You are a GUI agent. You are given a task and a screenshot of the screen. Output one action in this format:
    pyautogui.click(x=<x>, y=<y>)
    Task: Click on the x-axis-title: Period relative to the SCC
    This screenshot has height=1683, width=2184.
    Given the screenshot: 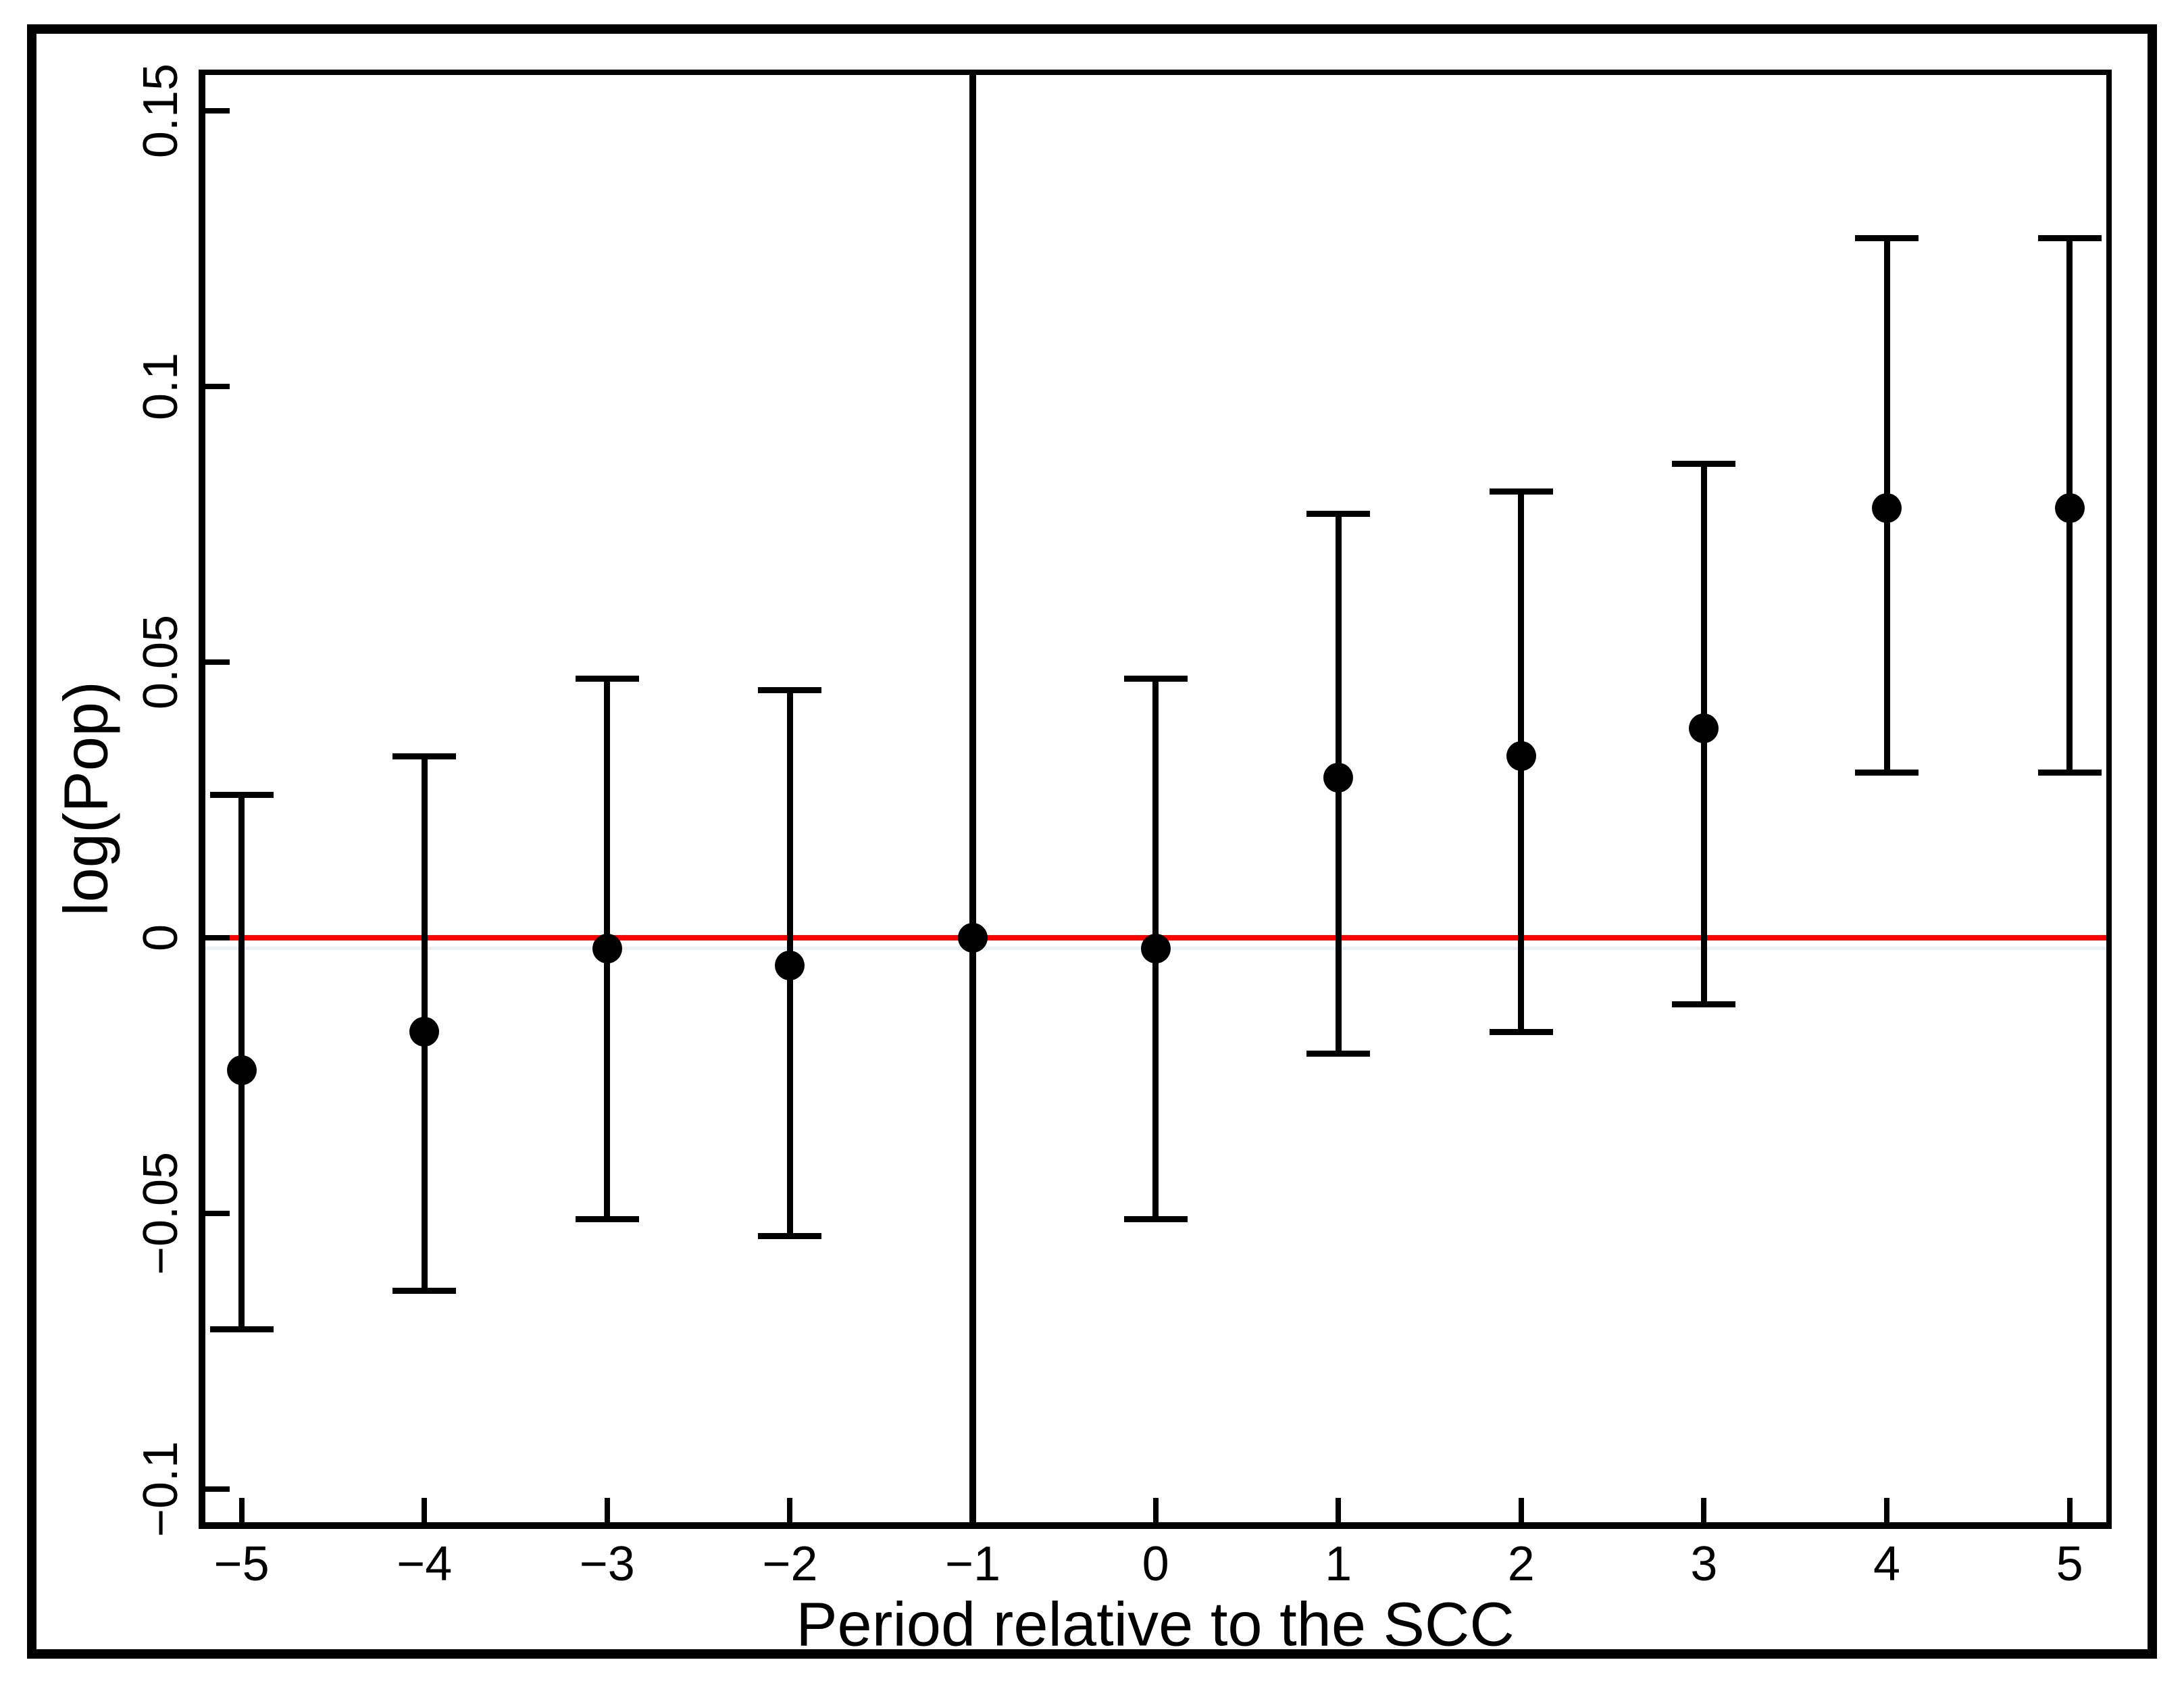 What is the action you would take?
    pyautogui.click(x=1155, y=1624)
    